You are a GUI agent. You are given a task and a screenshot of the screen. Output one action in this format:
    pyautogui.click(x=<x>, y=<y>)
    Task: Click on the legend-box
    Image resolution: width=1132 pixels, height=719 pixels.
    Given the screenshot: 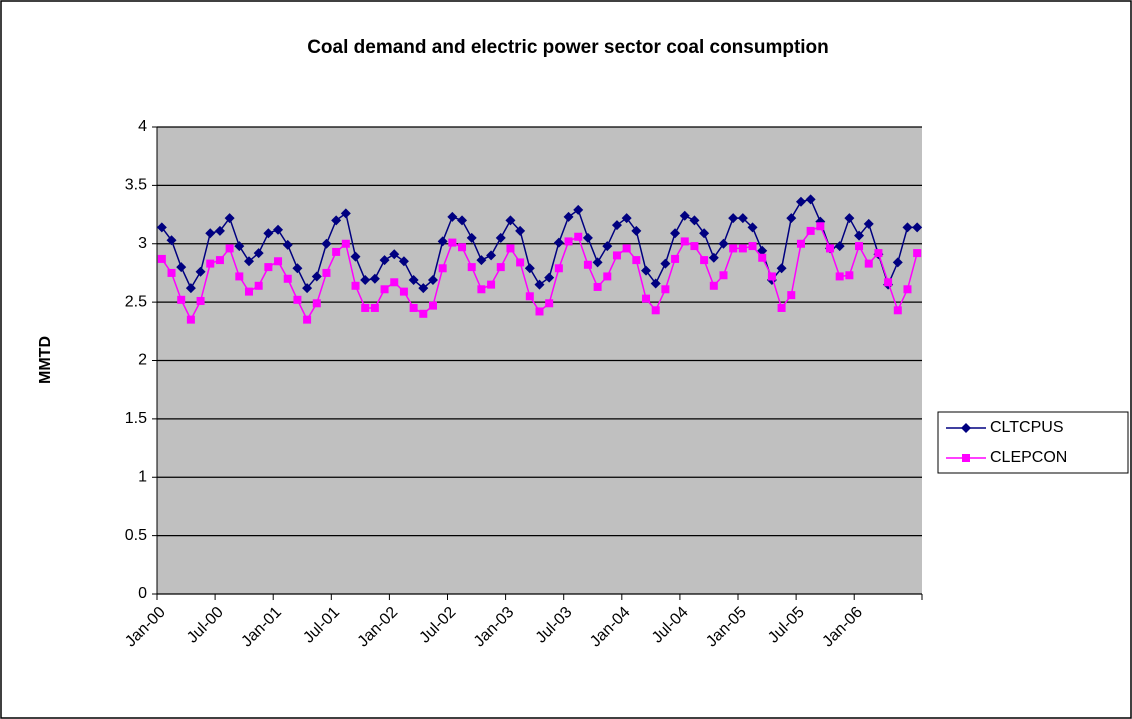 What is the action you would take?
    pyautogui.click(x=1033, y=442)
    